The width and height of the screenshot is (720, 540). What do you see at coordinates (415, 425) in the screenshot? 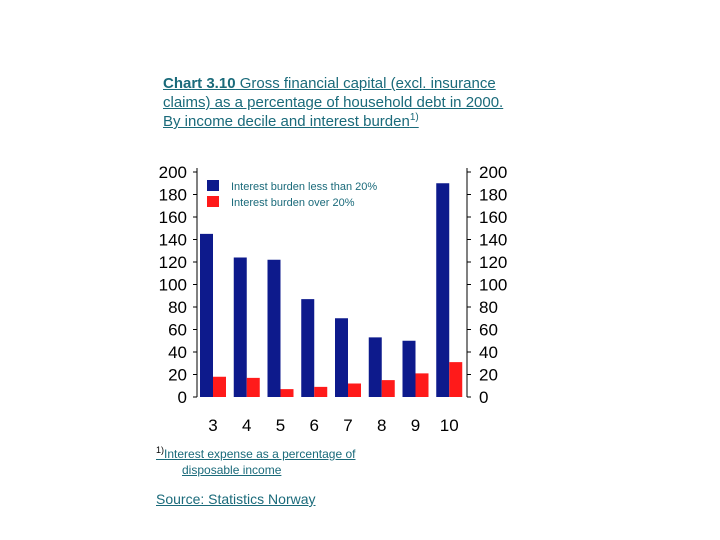
I see `x-tick-label: 9` at bounding box center [415, 425].